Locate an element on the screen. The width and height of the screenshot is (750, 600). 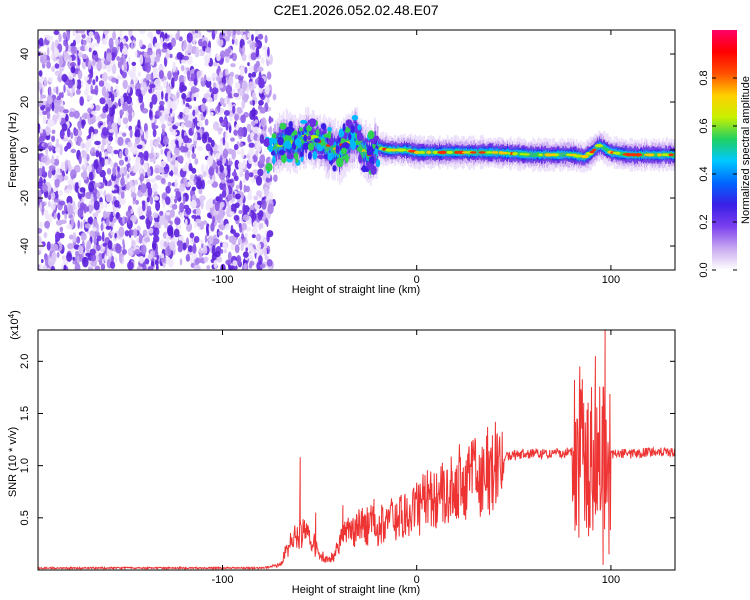
spectrogram-peak-cell is located at coordinates (594, 150).